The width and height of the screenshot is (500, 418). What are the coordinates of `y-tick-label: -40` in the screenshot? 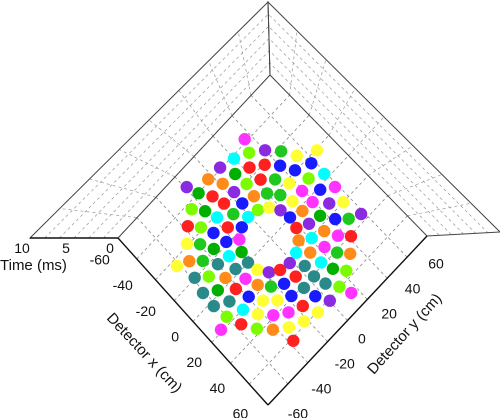 It's located at (321, 389).